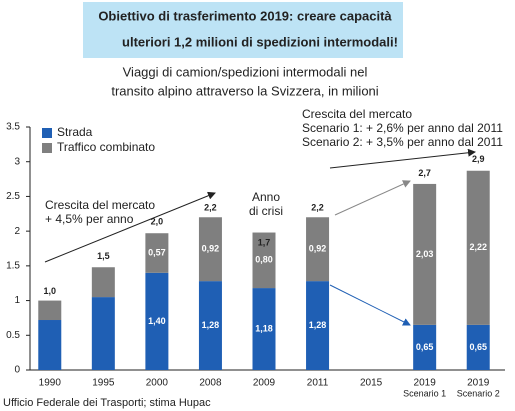  Describe the element at coordinates (210, 383) in the screenshot. I see `x-tick-label: 2008` at that location.